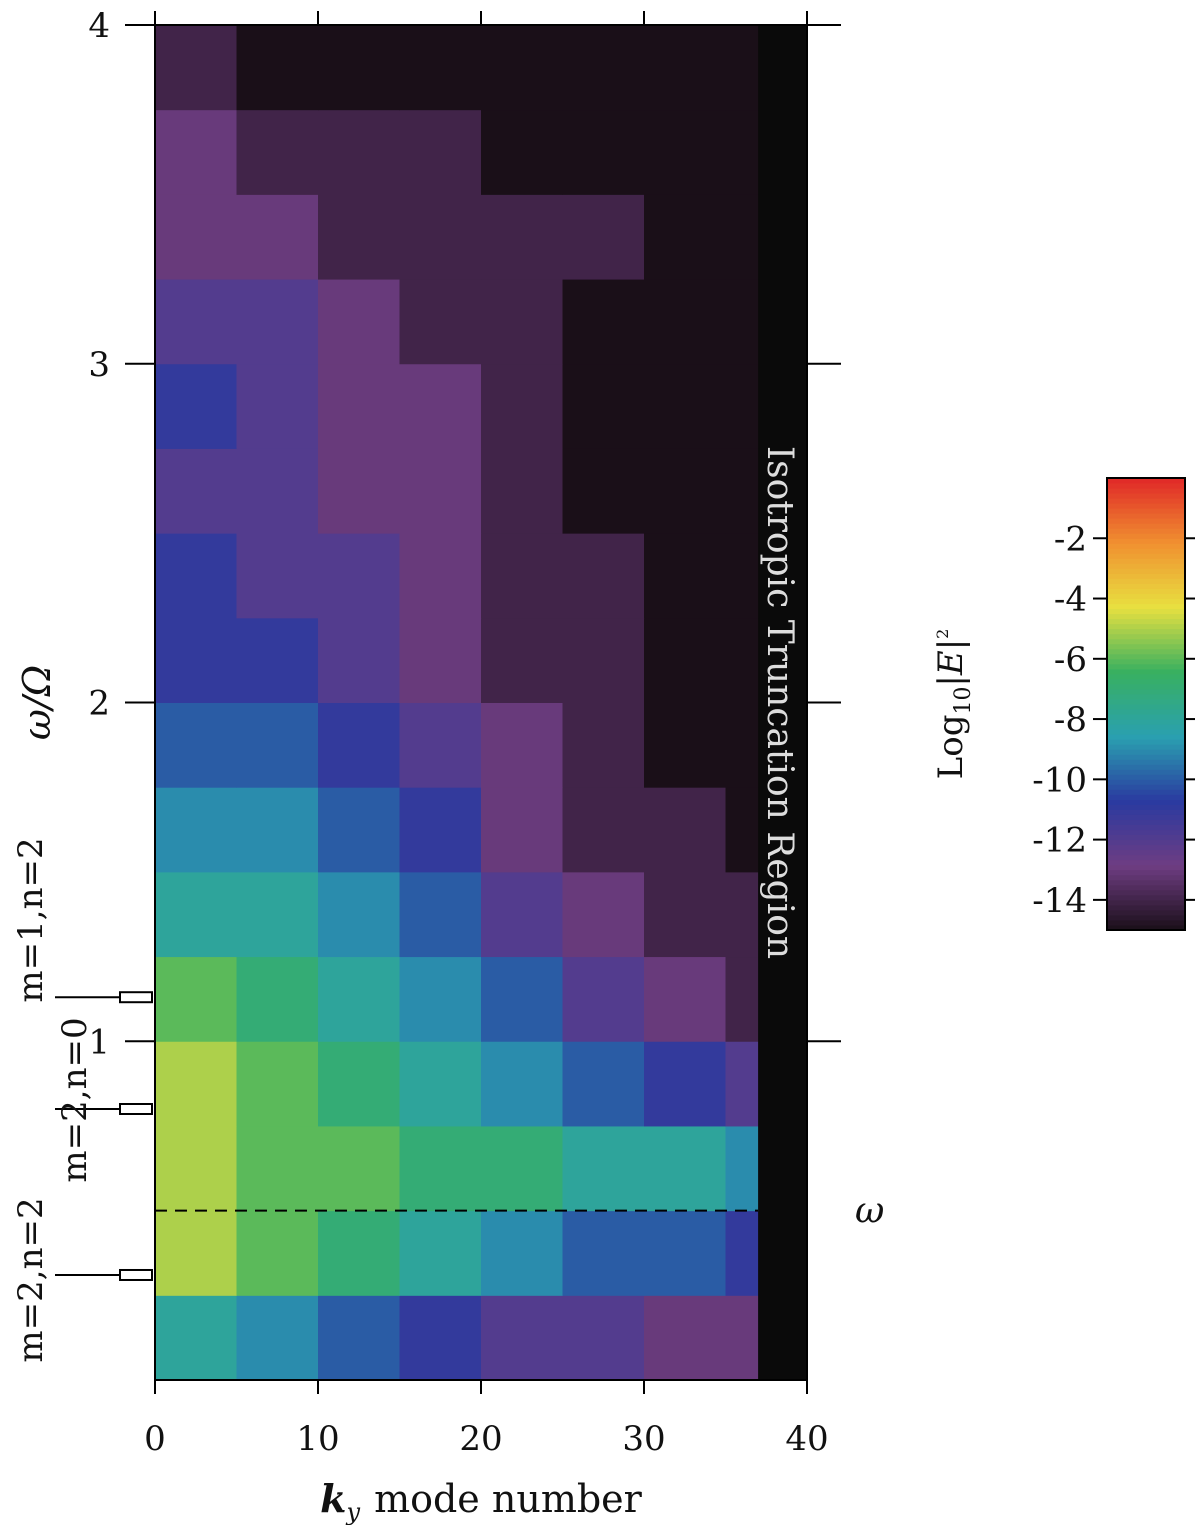 The height and width of the screenshot is (1529, 1197). Describe the element at coordinates (75, 1099) in the screenshot. I see `mode-label: m=2,n=0` at that location.